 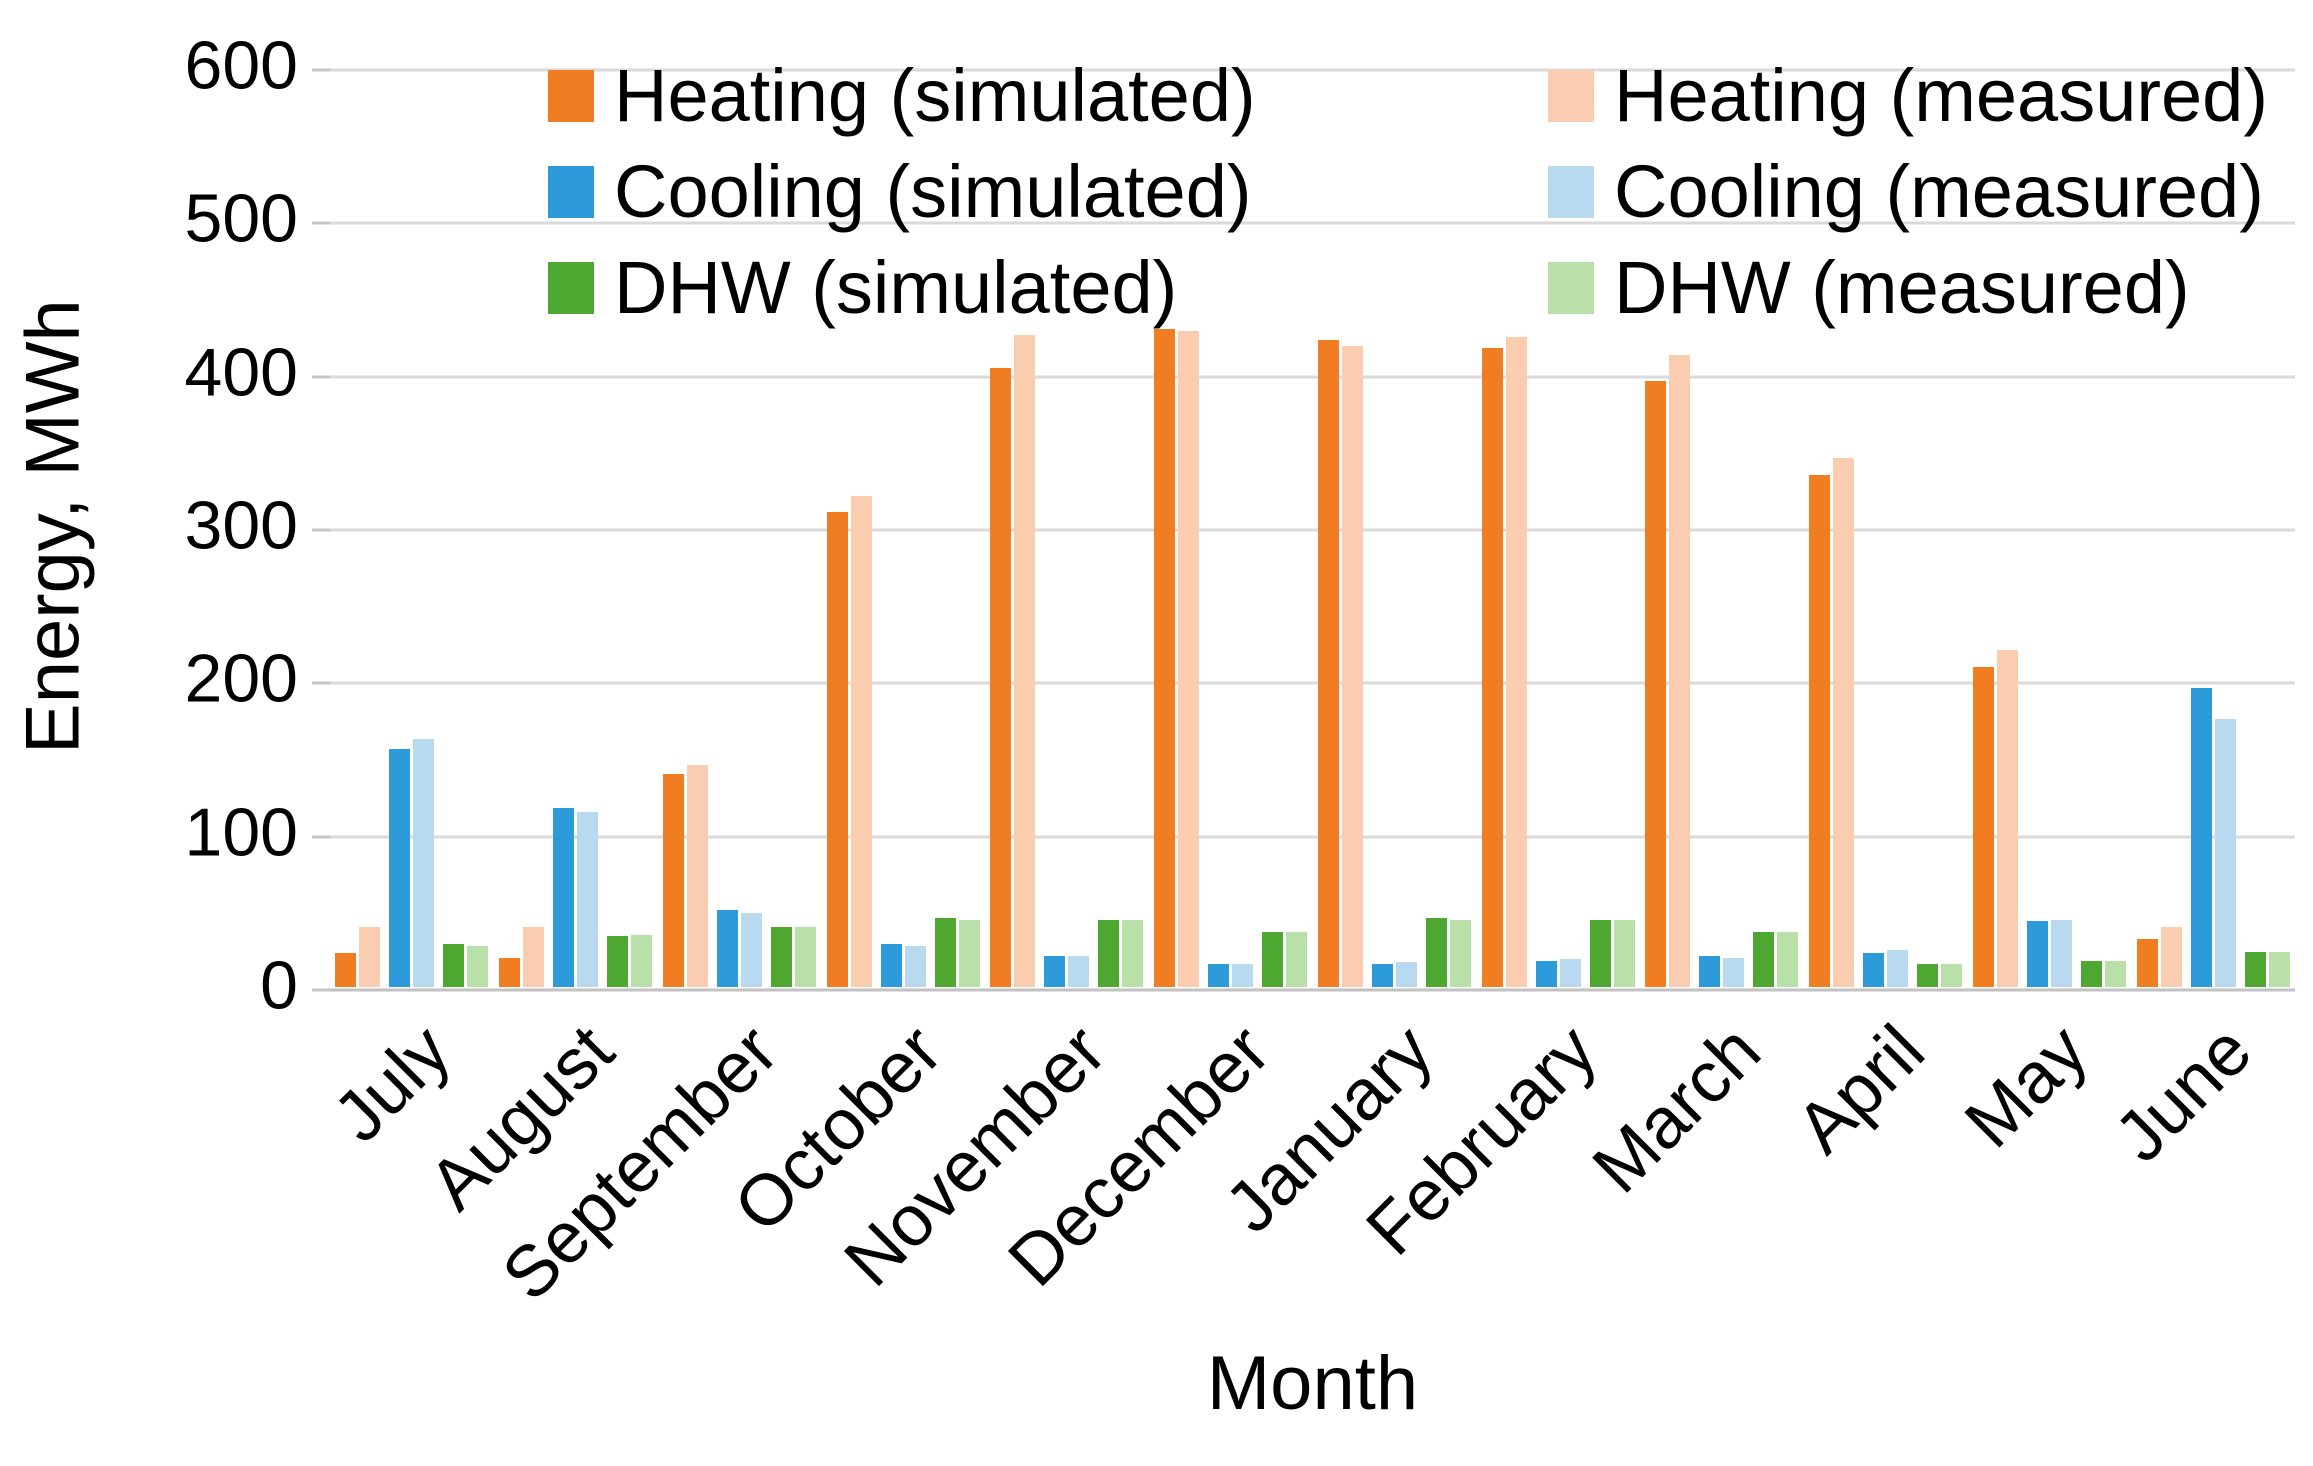 What do you see at coordinates (969, 953) in the screenshot?
I see `bar-dhw-measured-october` at bounding box center [969, 953].